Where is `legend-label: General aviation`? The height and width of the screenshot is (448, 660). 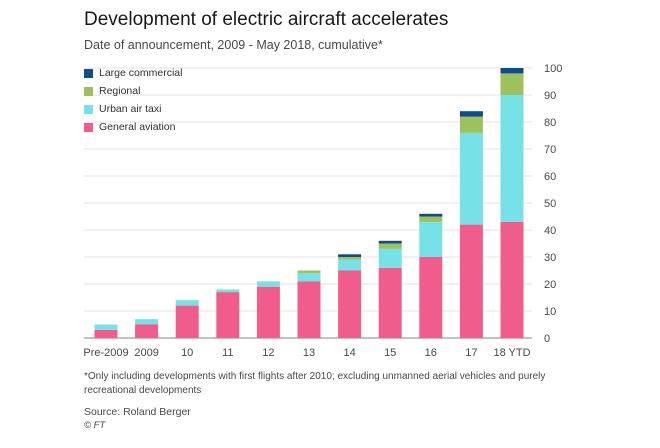
legend-label: General aviation is located at coordinates (137, 127).